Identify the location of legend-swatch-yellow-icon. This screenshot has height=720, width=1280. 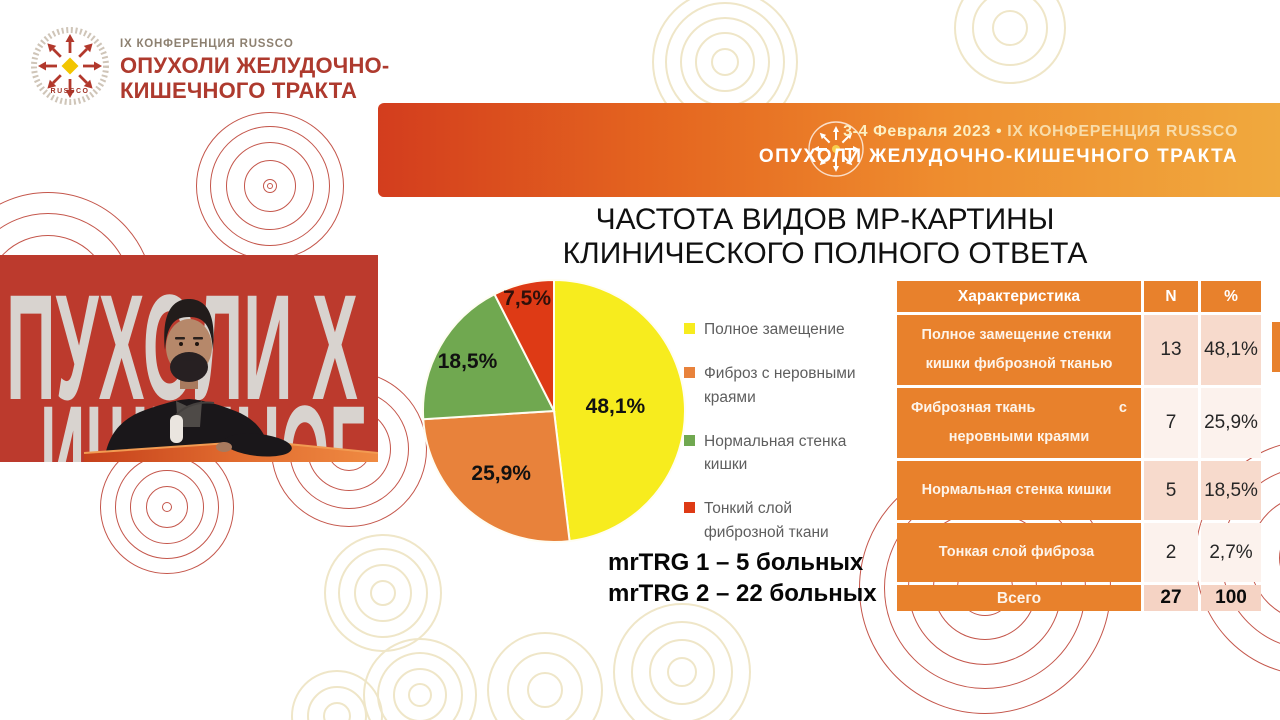
(689, 328).